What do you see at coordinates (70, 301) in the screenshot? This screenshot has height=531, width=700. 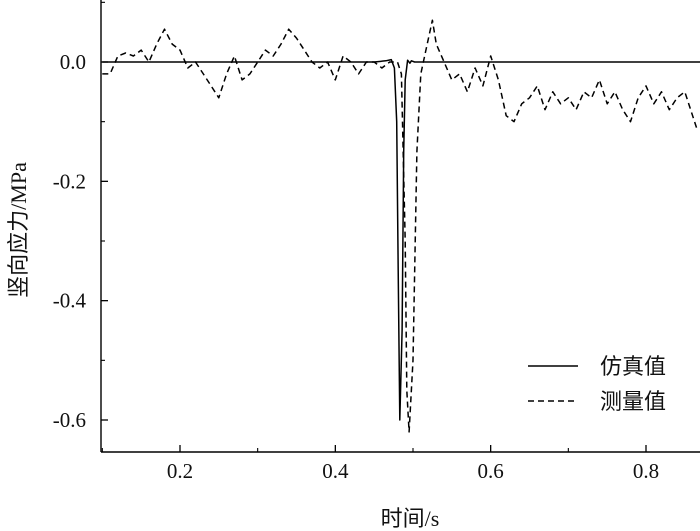 I see `y-tick-label: -0.4` at bounding box center [70, 301].